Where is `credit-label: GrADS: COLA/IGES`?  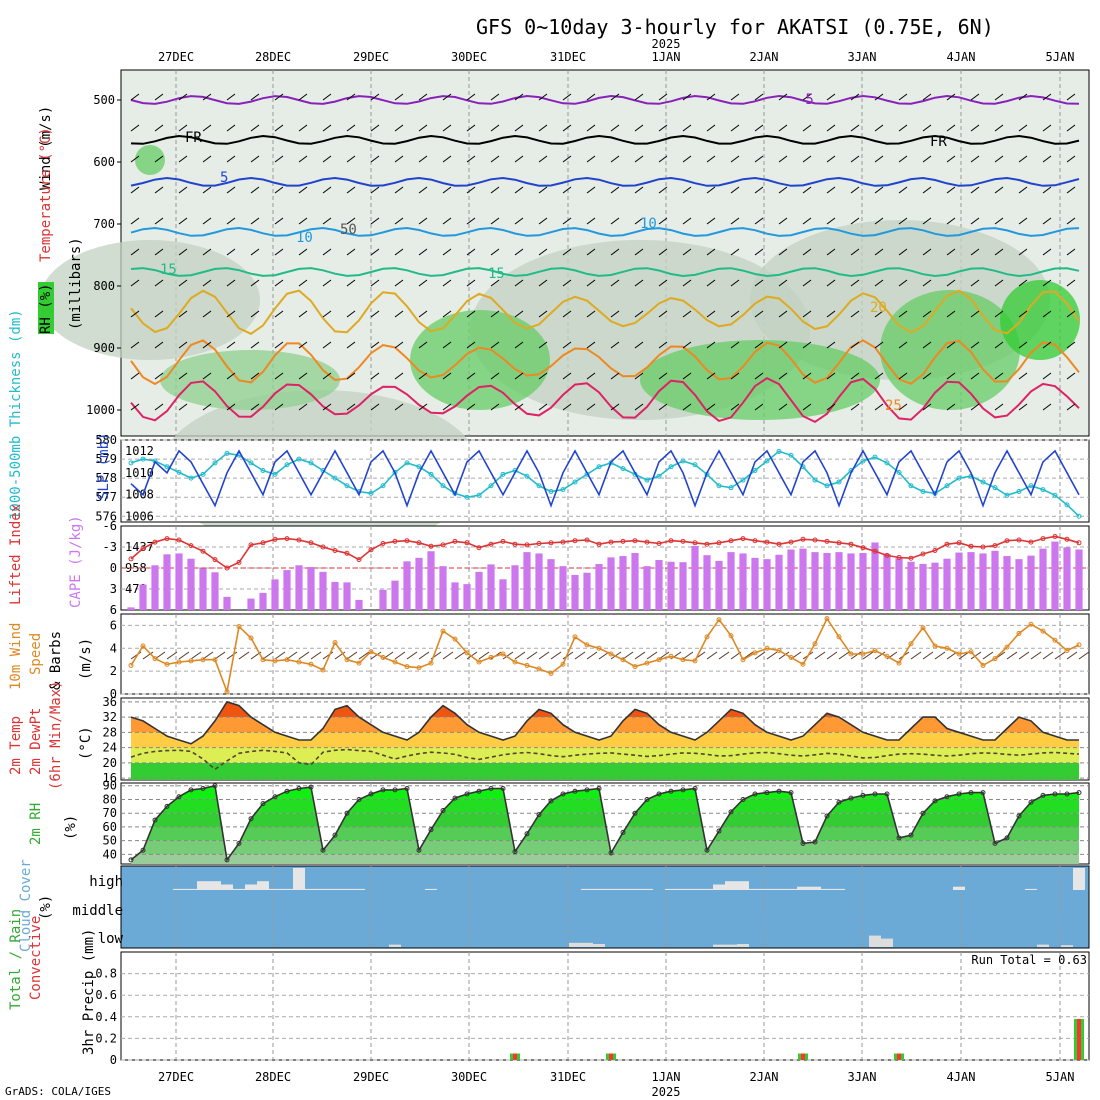
credit-label: GrADS: COLA/IGES is located at coordinates (58, 1091).